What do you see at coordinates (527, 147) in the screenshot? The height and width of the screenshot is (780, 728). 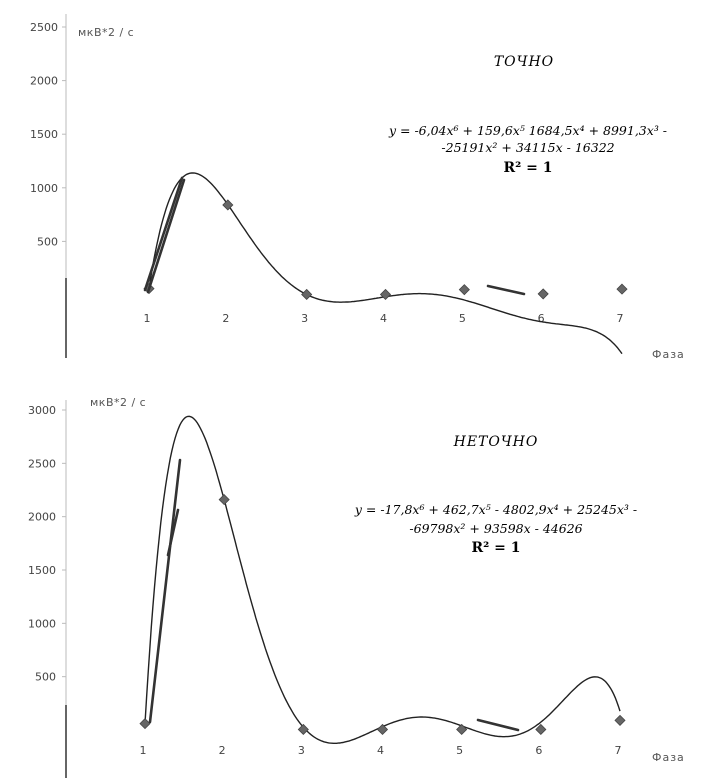 I see `trendline-equation-line2: -25191x² + 34115x - 16322` at bounding box center [527, 147].